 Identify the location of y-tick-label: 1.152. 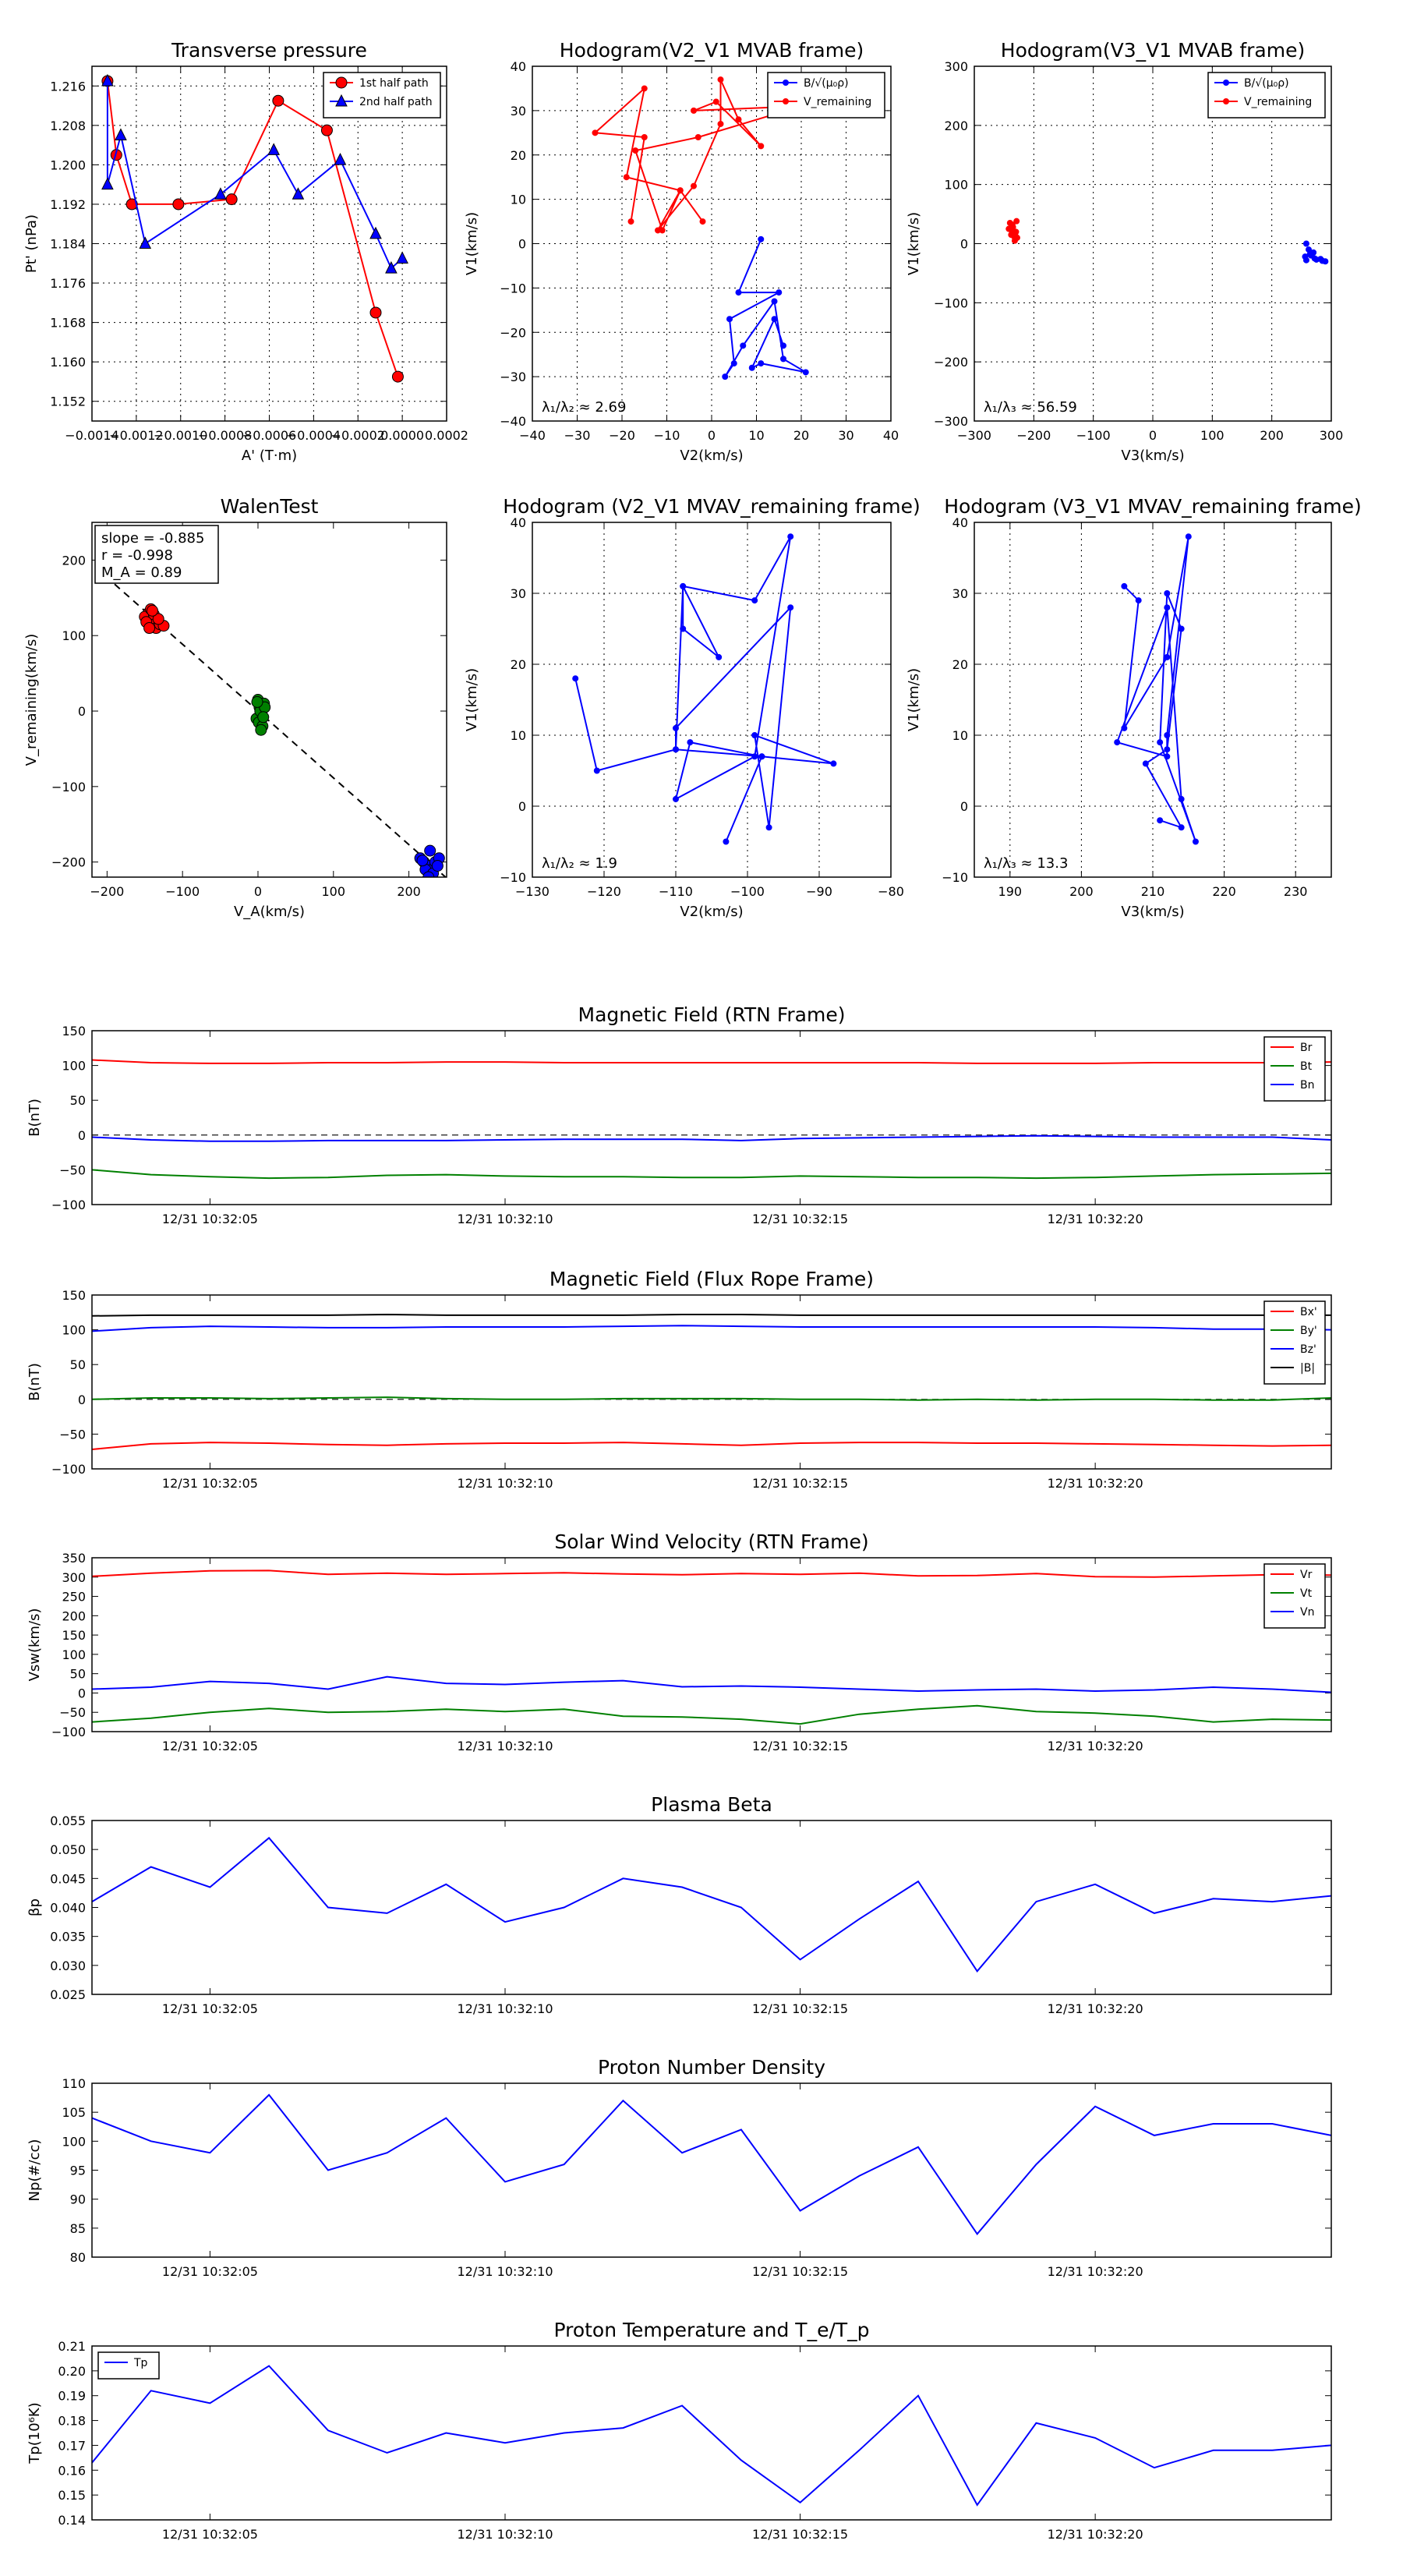
(68, 402).